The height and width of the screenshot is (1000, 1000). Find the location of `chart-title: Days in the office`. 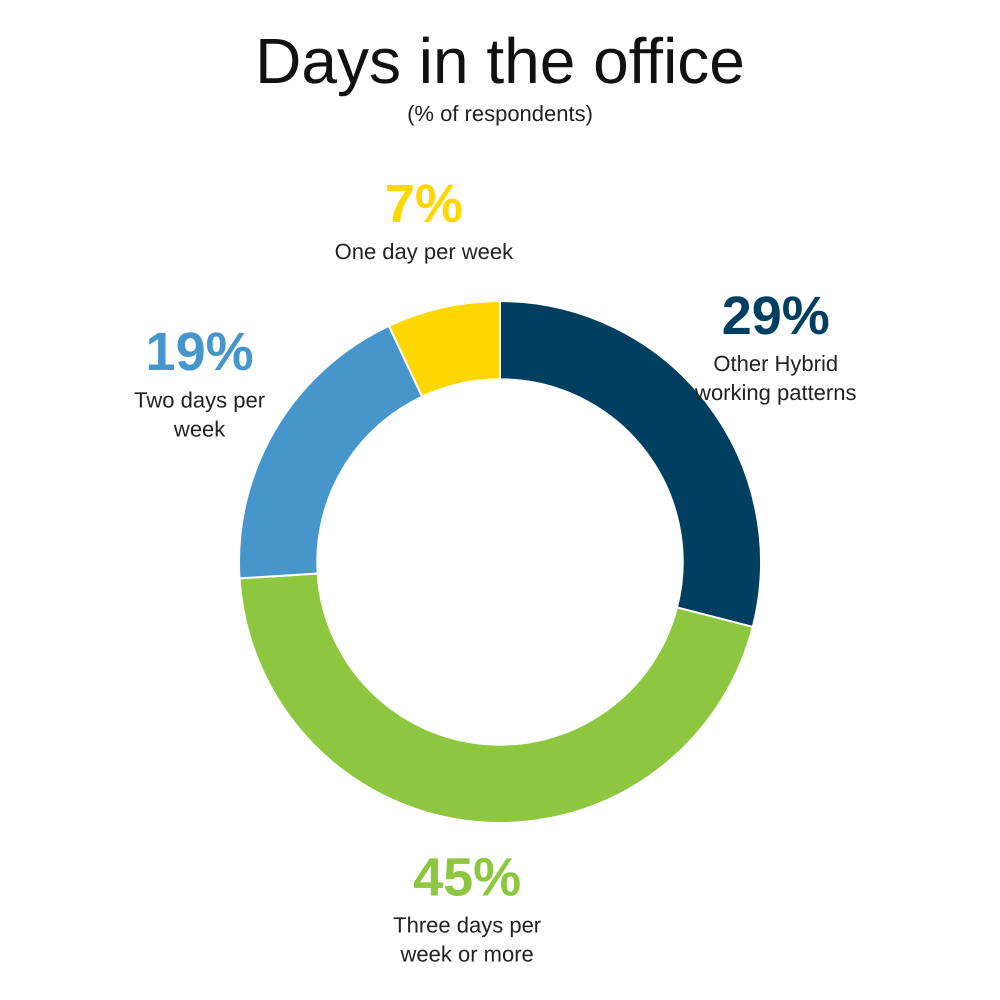

chart-title: Days in the office is located at coordinates (500, 61).